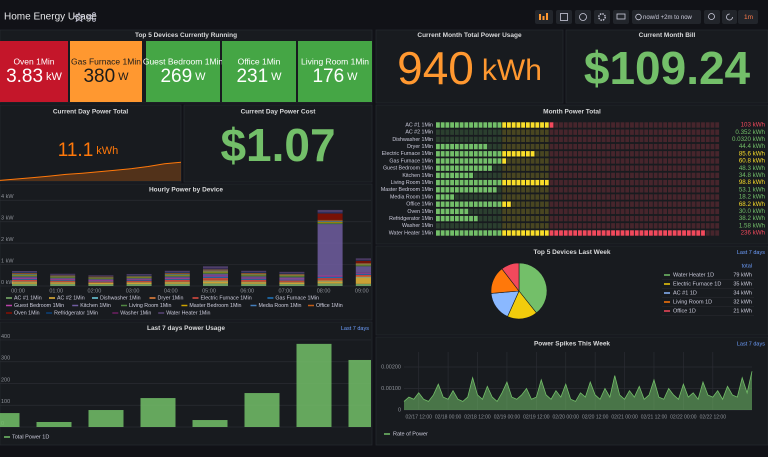  Describe the element at coordinates (742, 284) in the screenshot. I see `legend-value: 35 kWh` at that location.